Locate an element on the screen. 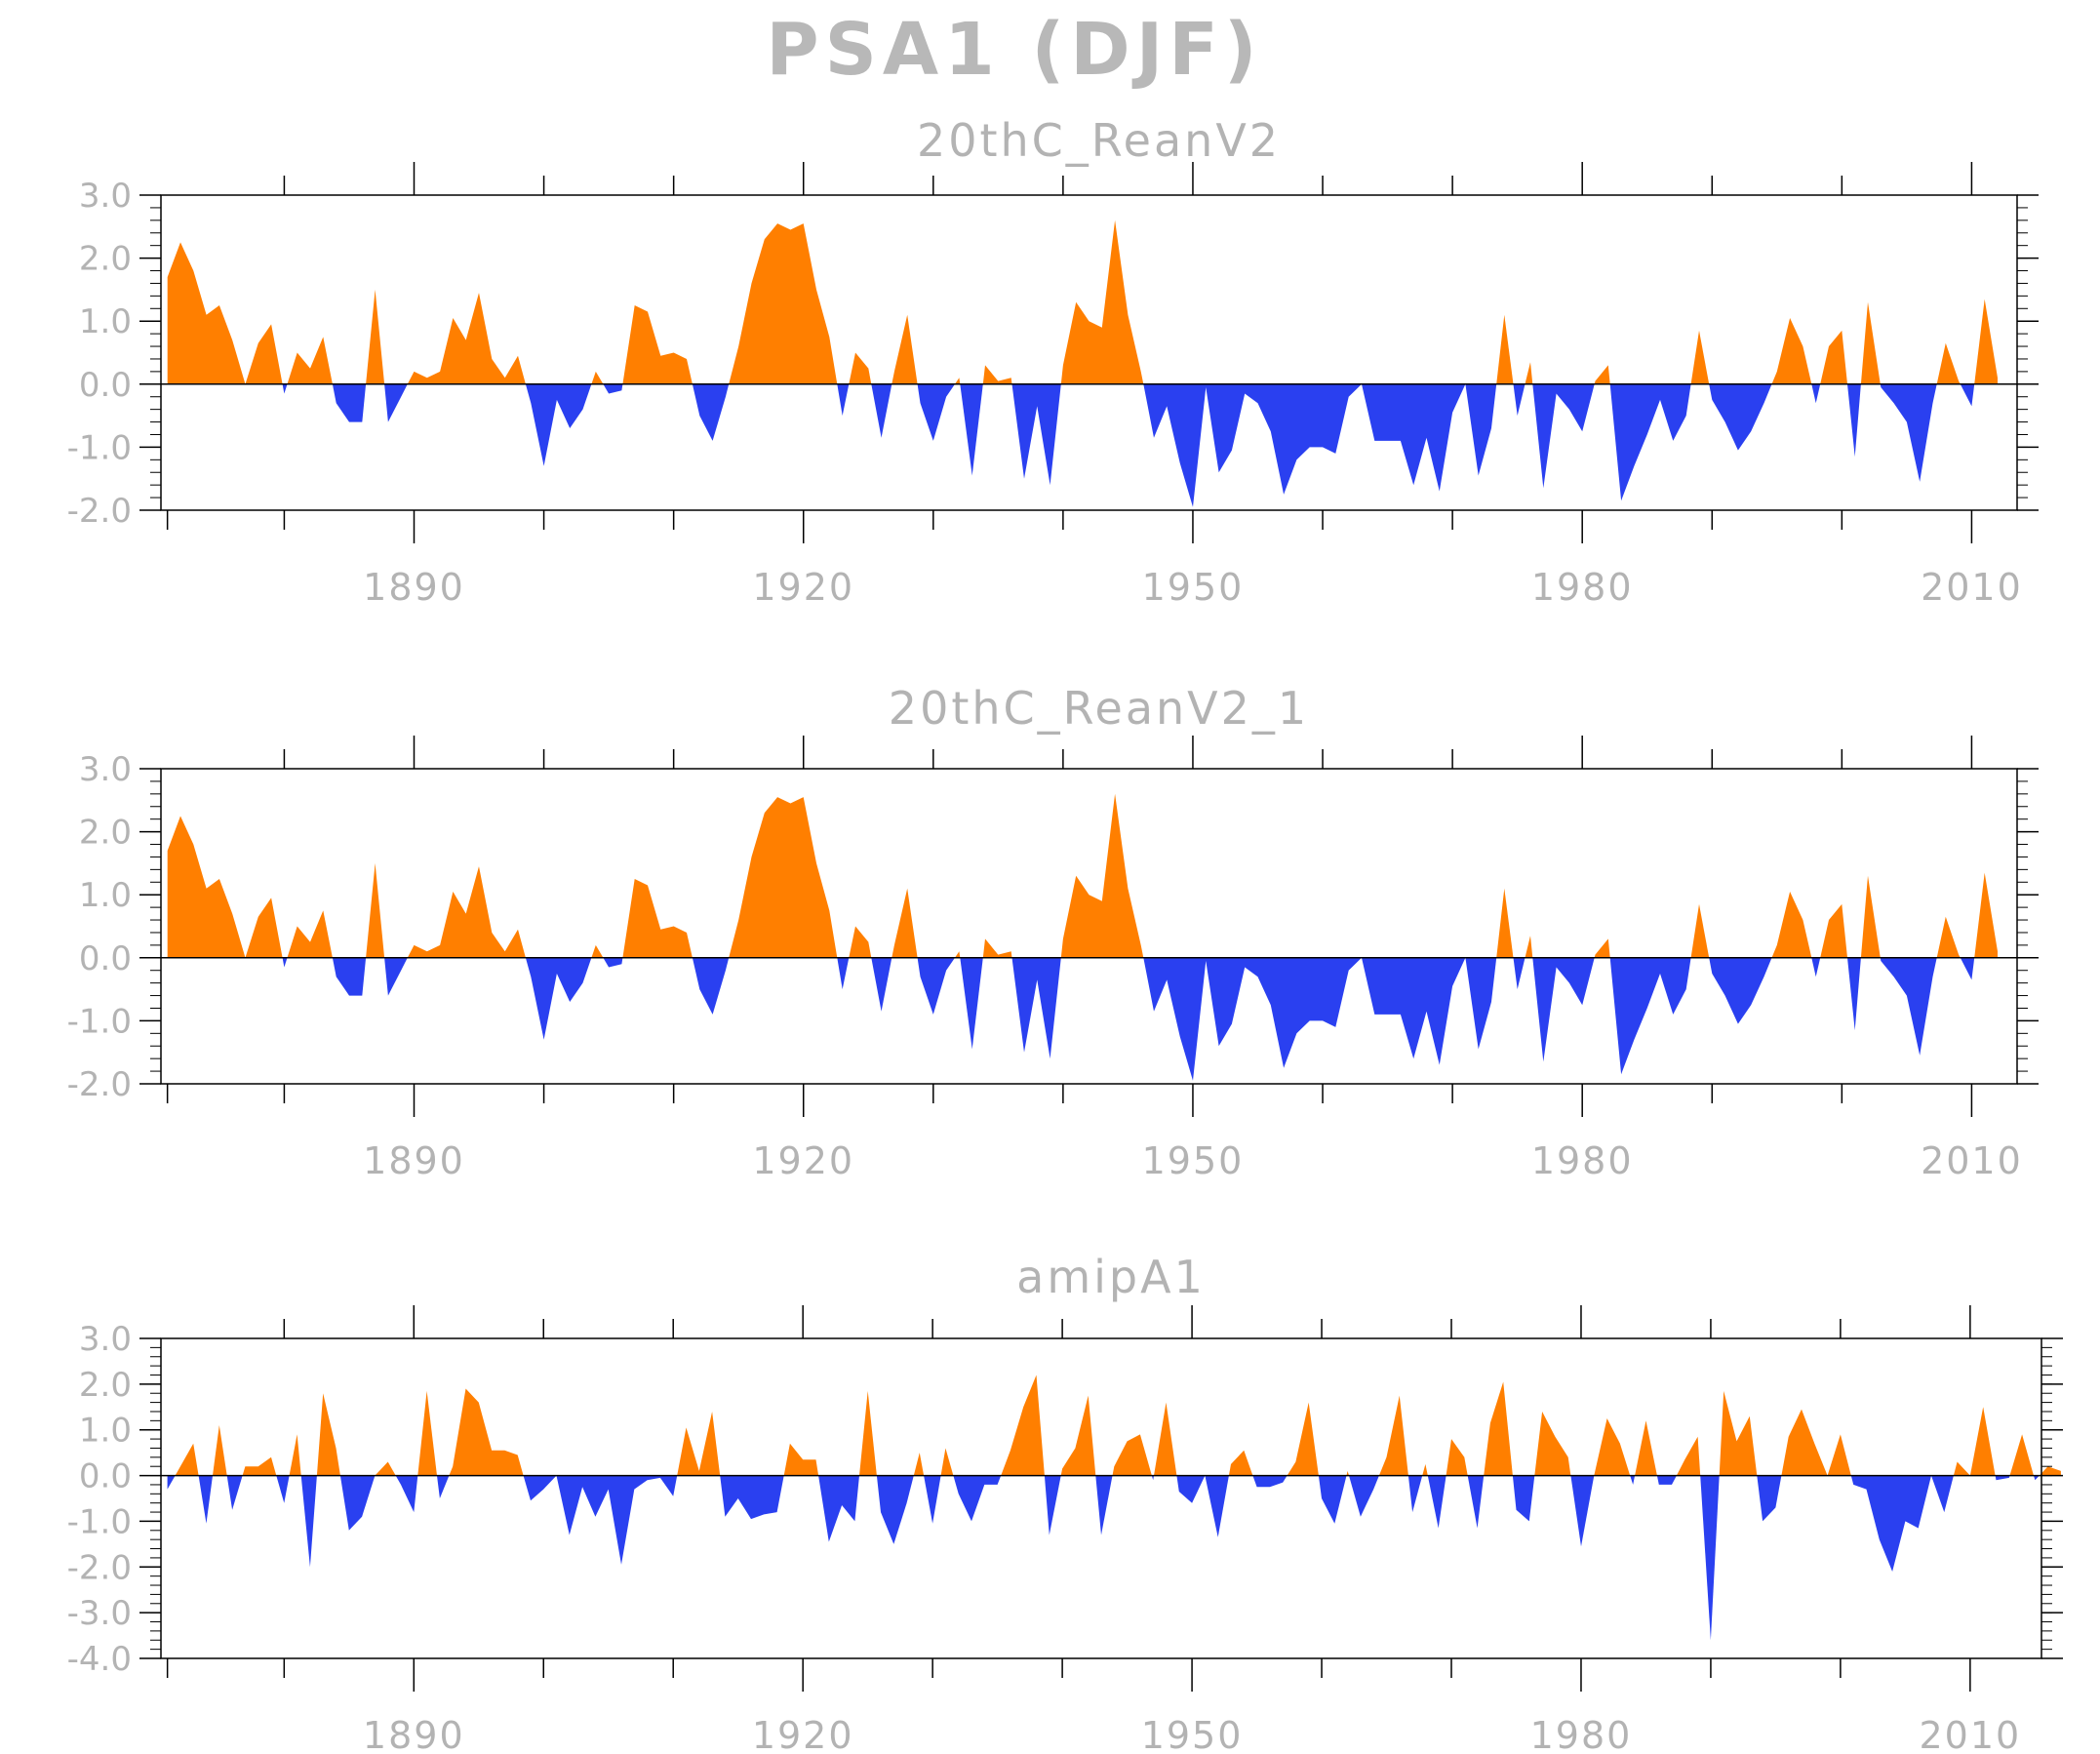  xtick-label: 1980 is located at coordinates (1582, 1160).